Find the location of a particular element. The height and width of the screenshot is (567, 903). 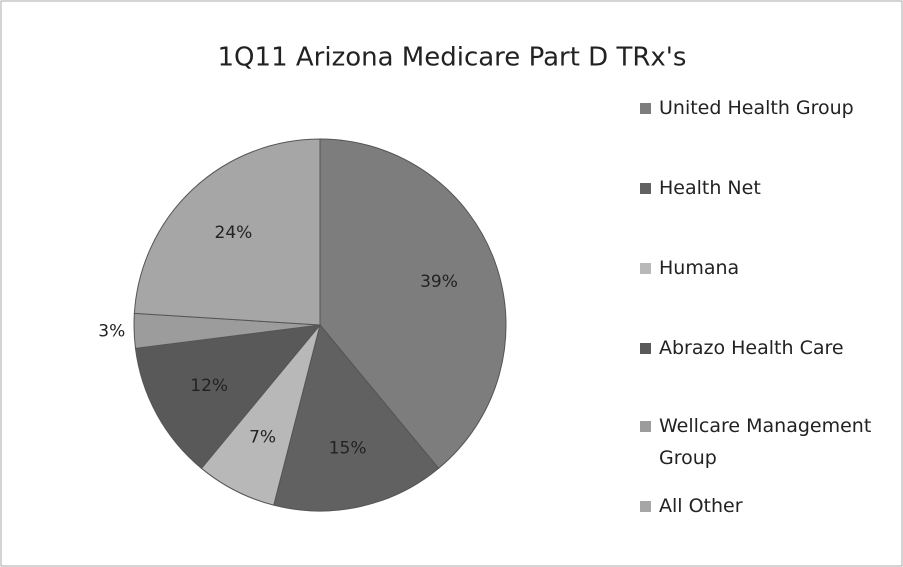

legend-item: United Health Group is located at coordinates (771, 108).